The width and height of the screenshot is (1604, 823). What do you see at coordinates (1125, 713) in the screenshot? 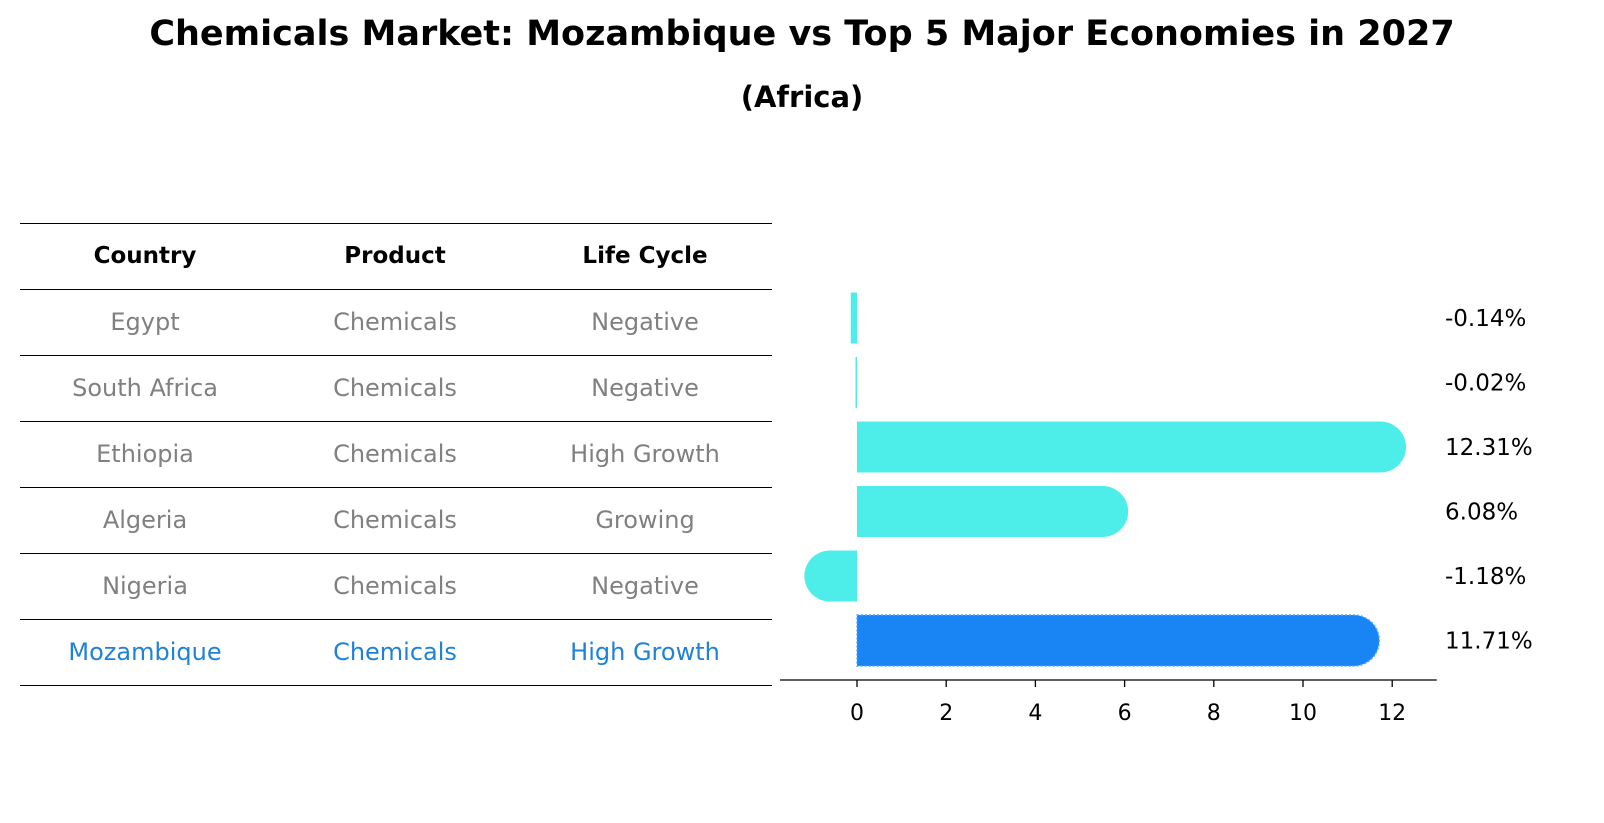
I see `x-axis-tick-label: 6` at bounding box center [1125, 713].